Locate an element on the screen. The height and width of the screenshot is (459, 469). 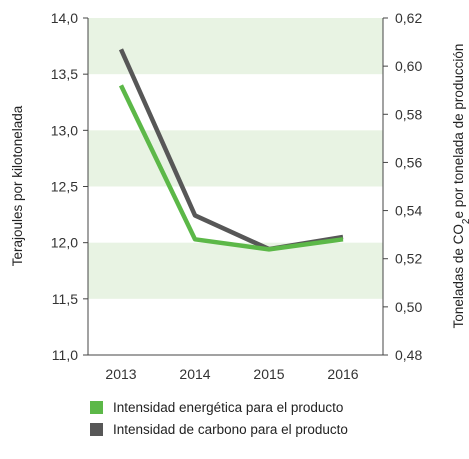
left-tick-label: 12,0 is located at coordinates (64, 243).